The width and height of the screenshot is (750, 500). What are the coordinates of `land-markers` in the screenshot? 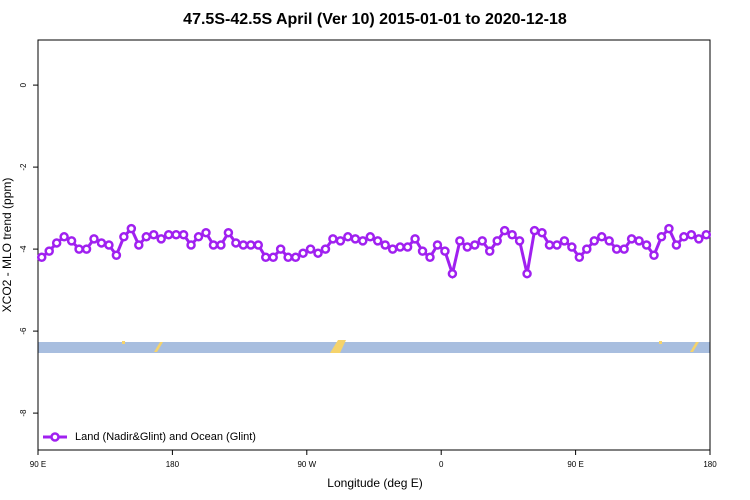 It's located at (410, 346).